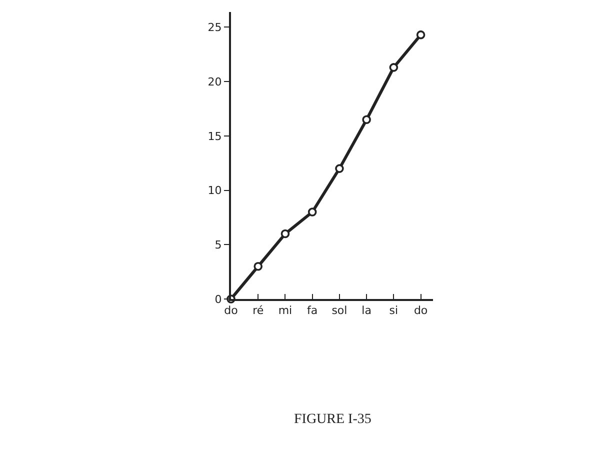 Image resolution: width=600 pixels, height=450 pixels. I want to click on y-tick-label: 25, so click(215, 27).